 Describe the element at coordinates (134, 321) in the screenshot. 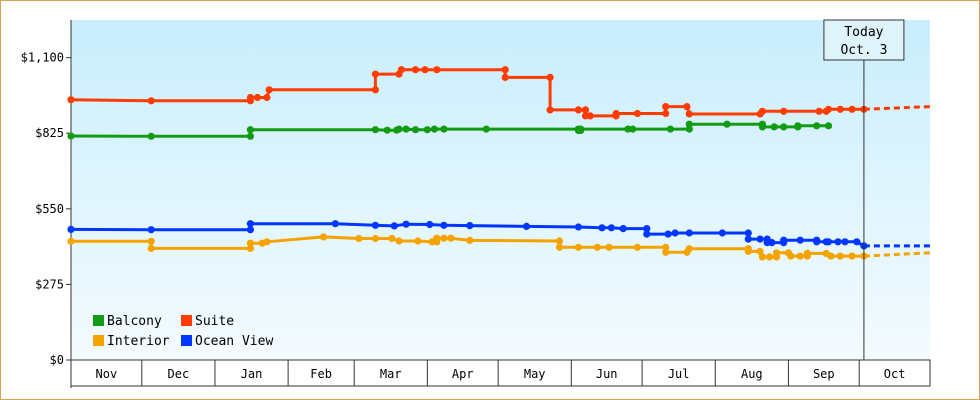

I see `legend-label-balcony: Balcony` at that location.